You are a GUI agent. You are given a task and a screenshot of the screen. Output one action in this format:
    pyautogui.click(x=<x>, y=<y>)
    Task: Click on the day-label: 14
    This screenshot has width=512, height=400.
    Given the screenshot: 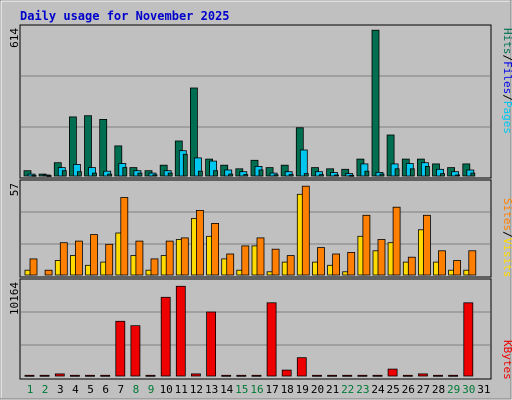 What is the action you would take?
    pyautogui.click(x=227, y=389)
    